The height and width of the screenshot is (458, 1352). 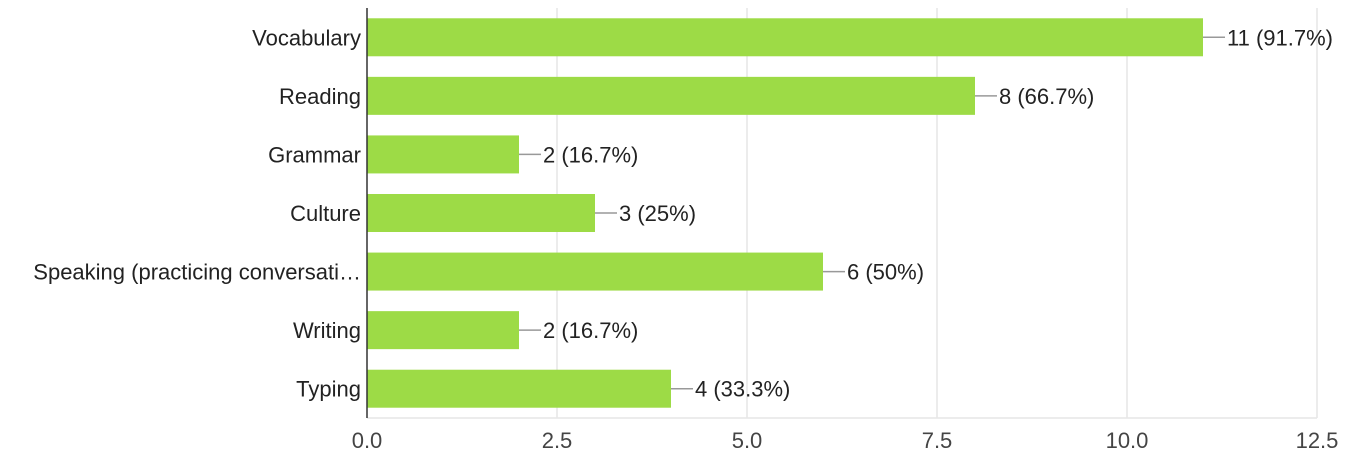 I want to click on category-label: Writing, so click(x=327, y=330).